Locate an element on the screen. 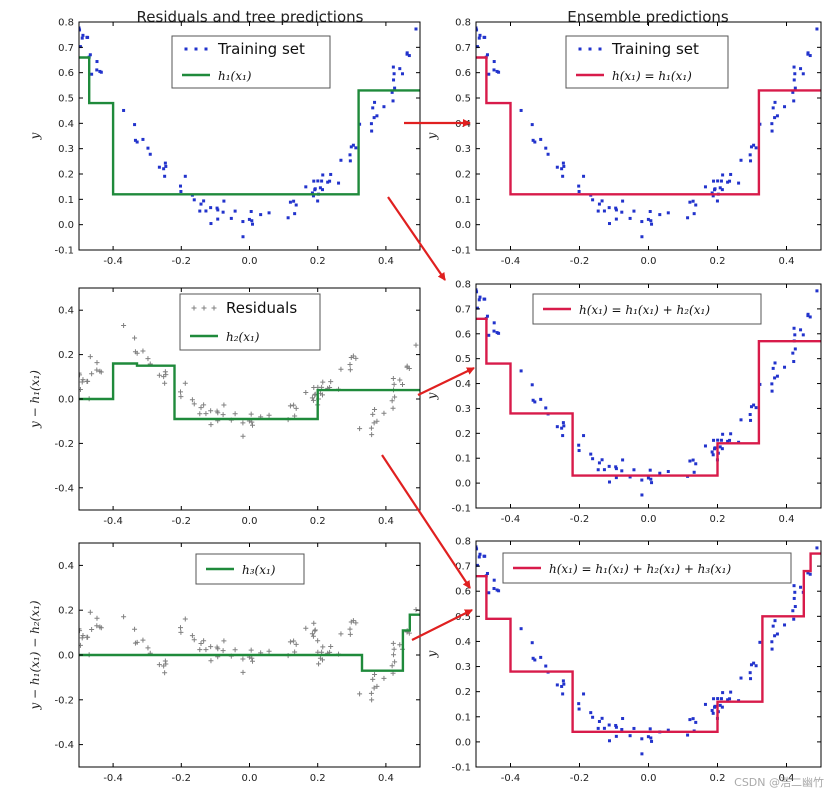 The height and width of the screenshot is (792, 829). y-axis-label: y − h₁(x₁) − h₂(x₁) is located at coordinates (35, 655).